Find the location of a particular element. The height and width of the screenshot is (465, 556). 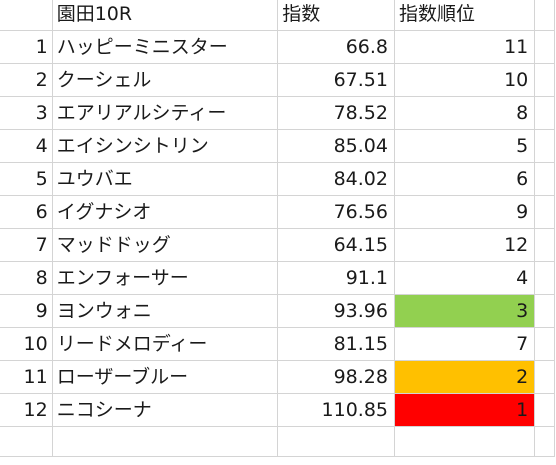

horse-name-cell: ローザーブルー is located at coordinates (165, 377).